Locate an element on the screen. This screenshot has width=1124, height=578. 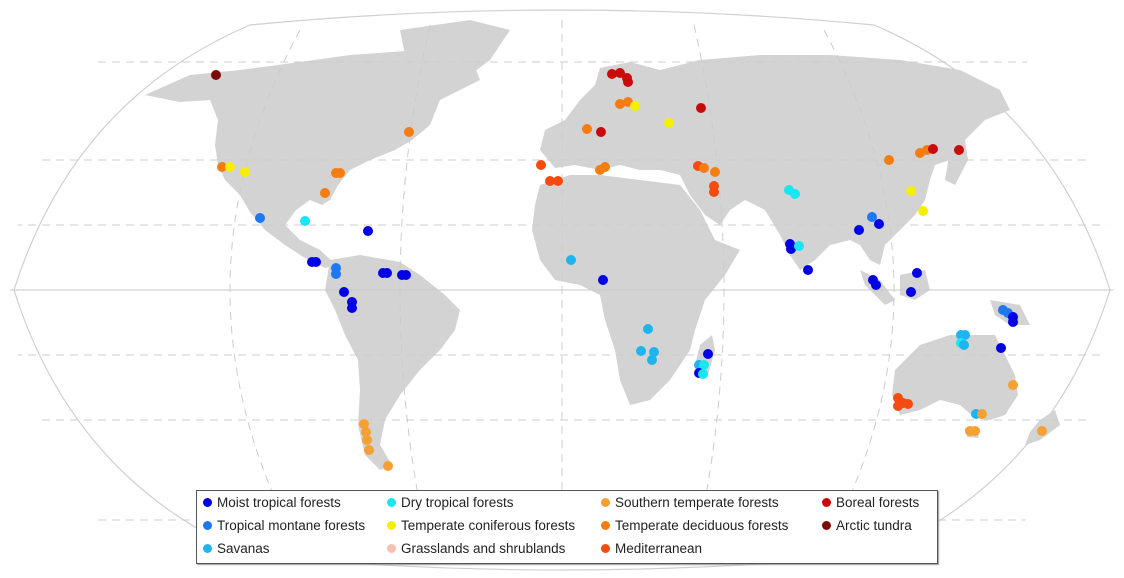
legend-label: Savanas is located at coordinates (243, 548).